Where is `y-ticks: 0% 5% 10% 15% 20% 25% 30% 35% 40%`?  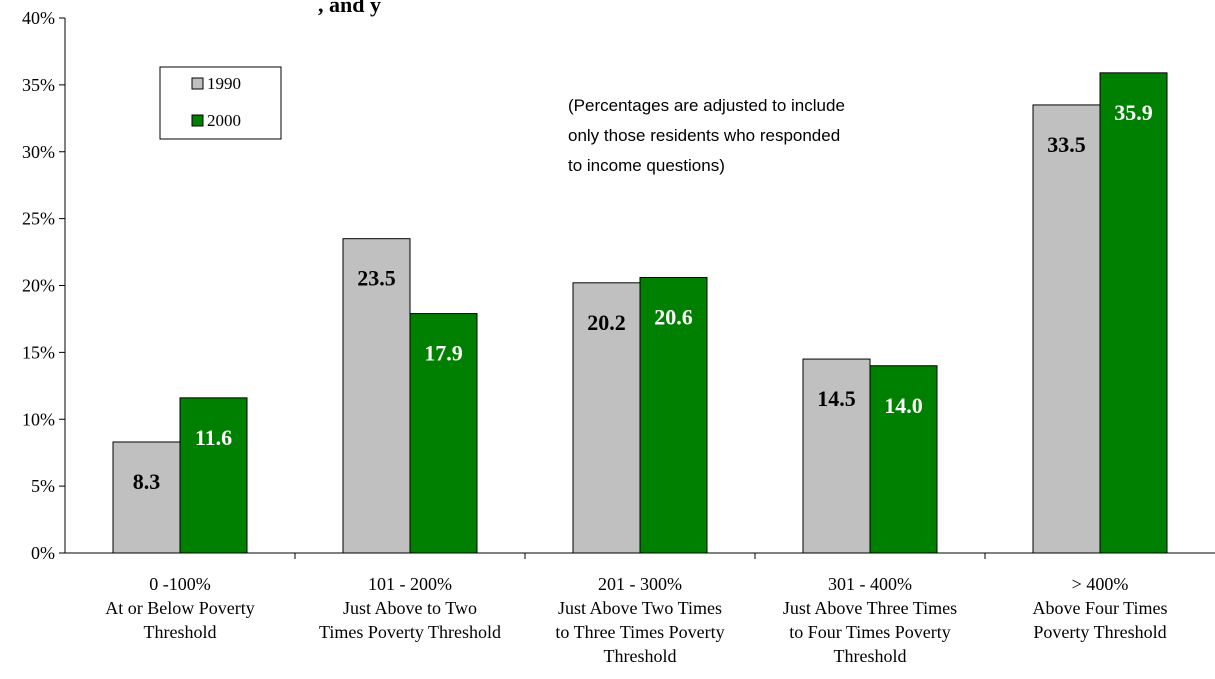 y-ticks: 0% 5% 10% 15% 20% 25% 30% 35% 40% is located at coordinates (43, 285).